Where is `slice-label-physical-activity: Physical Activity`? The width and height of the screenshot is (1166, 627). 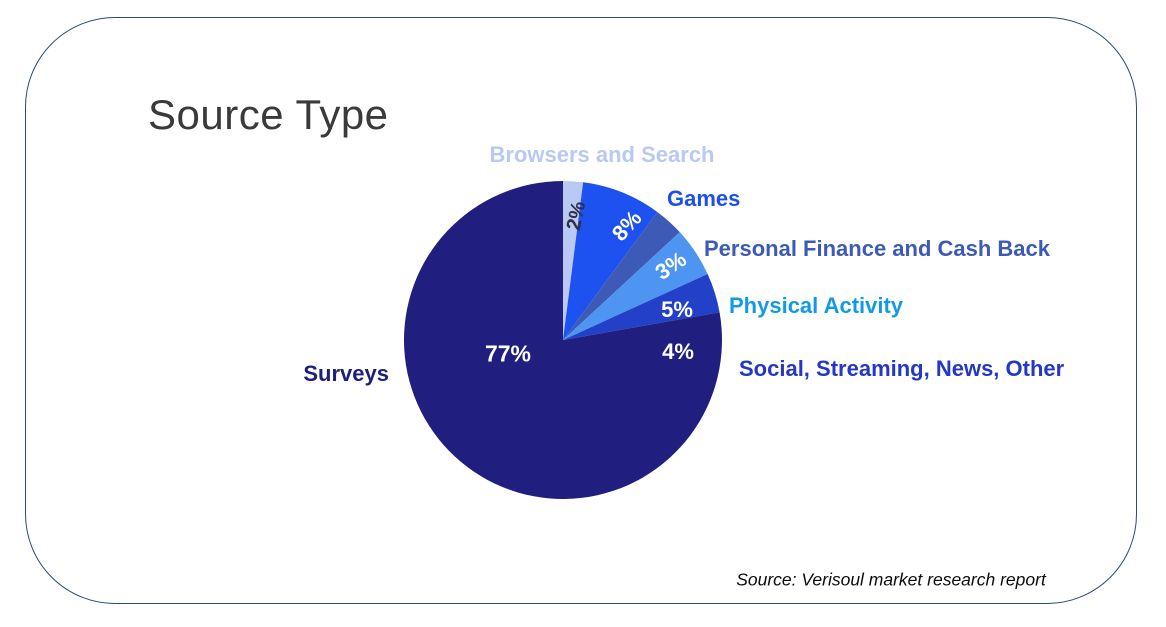
slice-label-physical-activity: Physical Activity is located at coordinates (816, 305).